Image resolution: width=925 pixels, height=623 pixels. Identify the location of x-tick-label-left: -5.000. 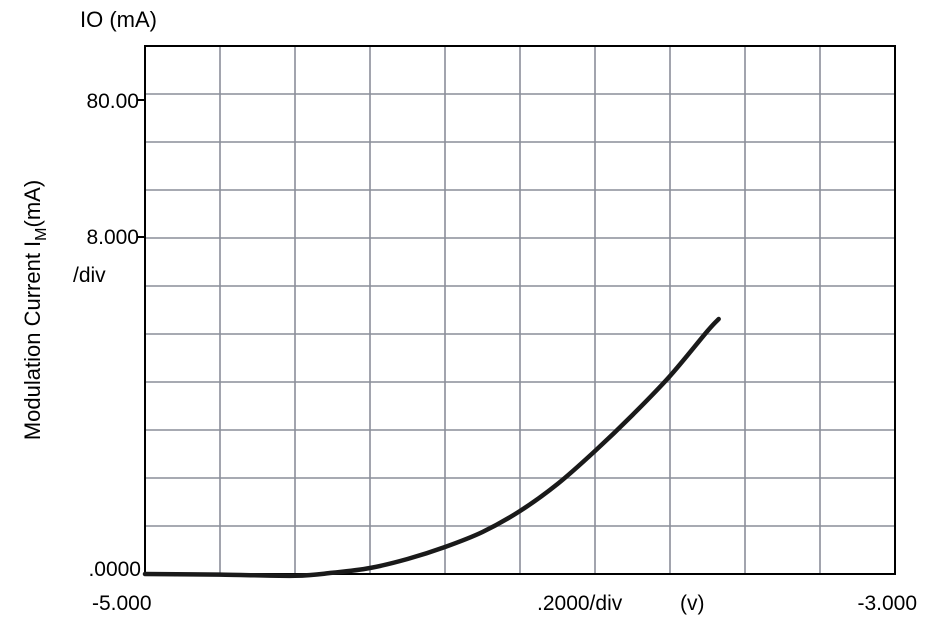
(122, 603).